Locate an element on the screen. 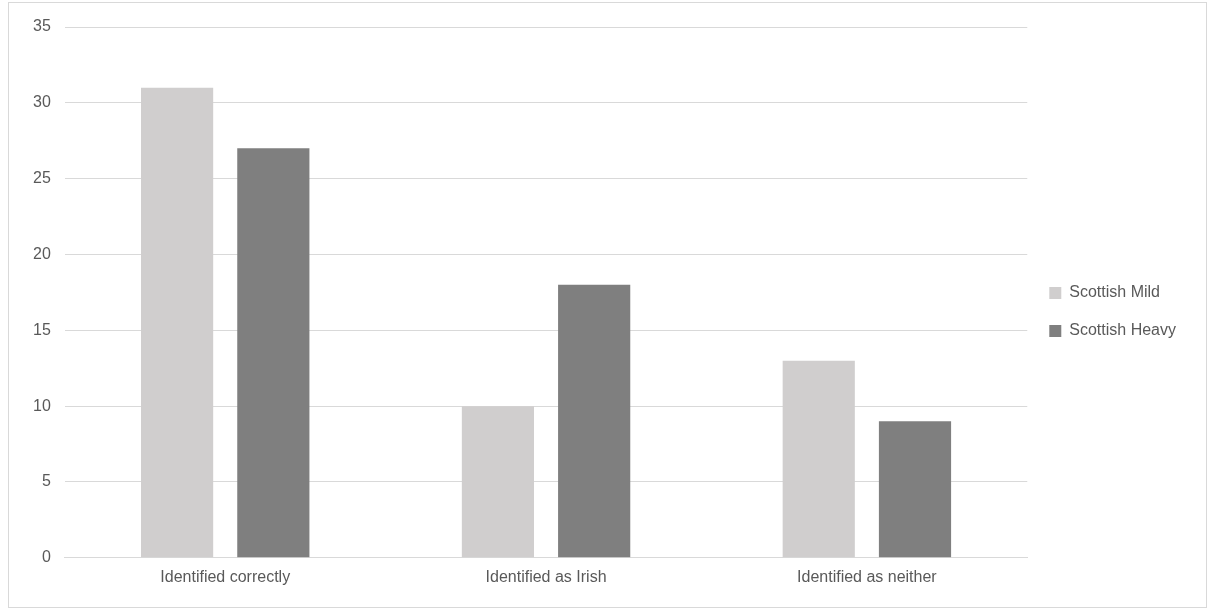 The image size is (1215, 612). y-tick-label: 35 is located at coordinates (42, 26).